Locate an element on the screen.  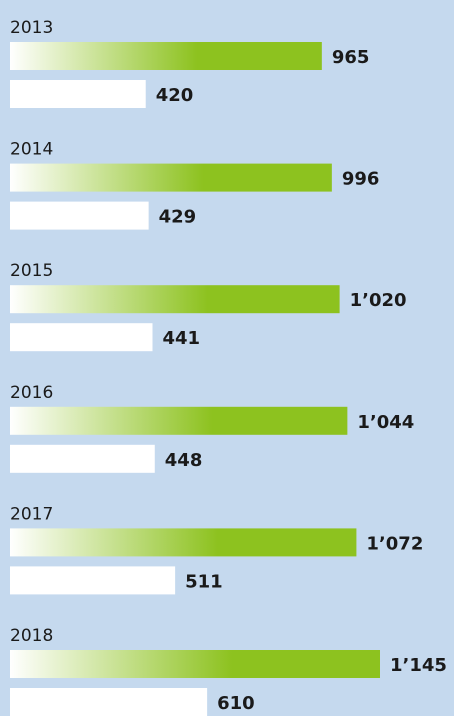
value-label: 1’044 is located at coordinates (385, 422).